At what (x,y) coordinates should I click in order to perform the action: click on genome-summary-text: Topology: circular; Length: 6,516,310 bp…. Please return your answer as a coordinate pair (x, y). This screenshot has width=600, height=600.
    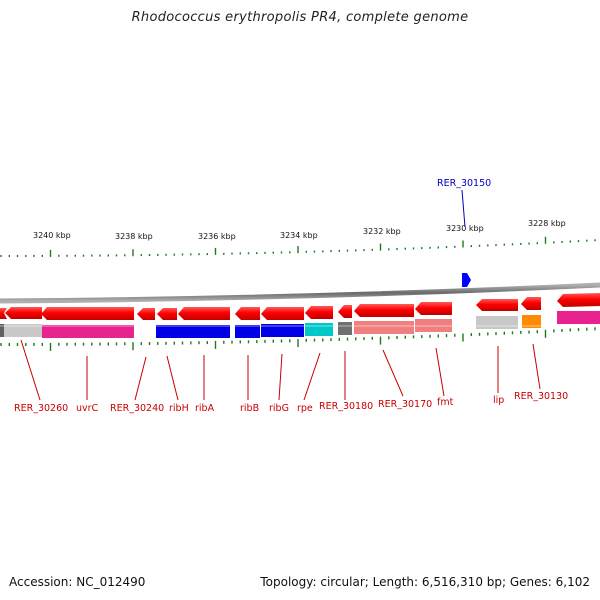
    Looking at the image, I should click on (425, 582).